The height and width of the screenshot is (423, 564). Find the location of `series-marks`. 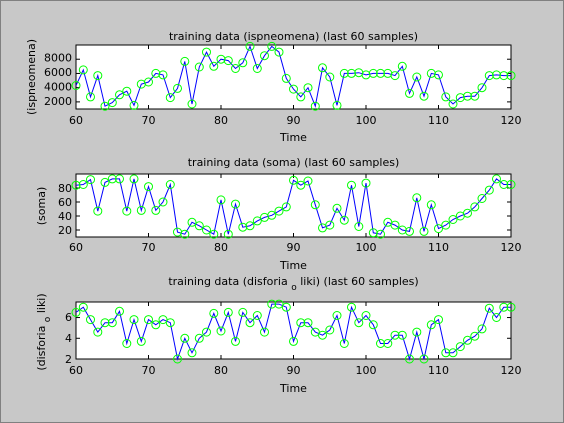

series-marks is located at coordinates (293, 76).